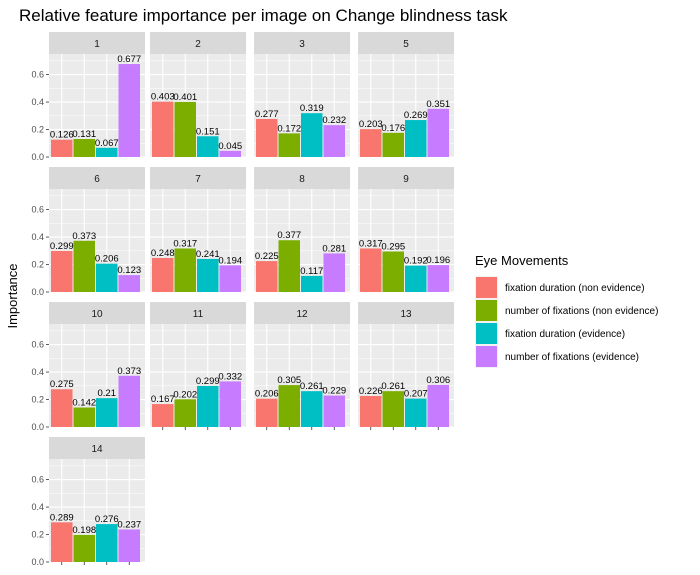 This screenshot has width=700, height=575. What do you see at coordinates (129, 270) in the screenshot?
I see `bar-value-label: 0.123` at bounding box center [129, 270].